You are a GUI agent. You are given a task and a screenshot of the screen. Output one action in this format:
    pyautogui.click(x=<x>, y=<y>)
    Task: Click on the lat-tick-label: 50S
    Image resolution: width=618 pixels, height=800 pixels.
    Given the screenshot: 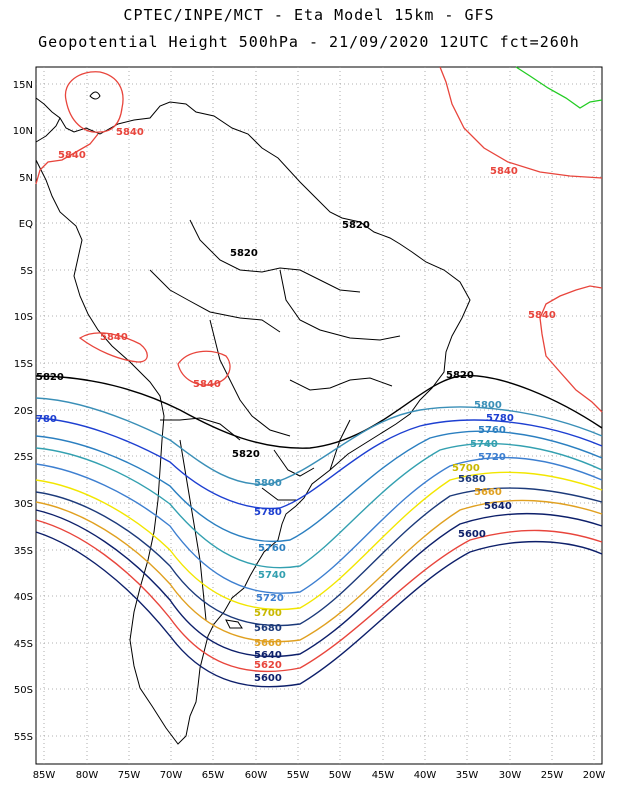 What is the action you would take?
    pyautogui.click(x=23, y=690)
    